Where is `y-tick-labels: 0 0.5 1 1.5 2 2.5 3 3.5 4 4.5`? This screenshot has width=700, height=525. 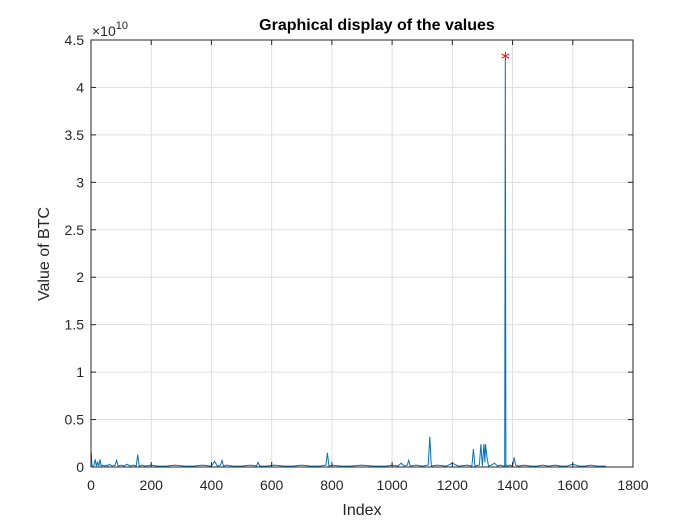
y-tick-labels: 0 0.5 1 1.5 2 2.5 3 3.5 4 4.5 is located at coordinates (75, 253).